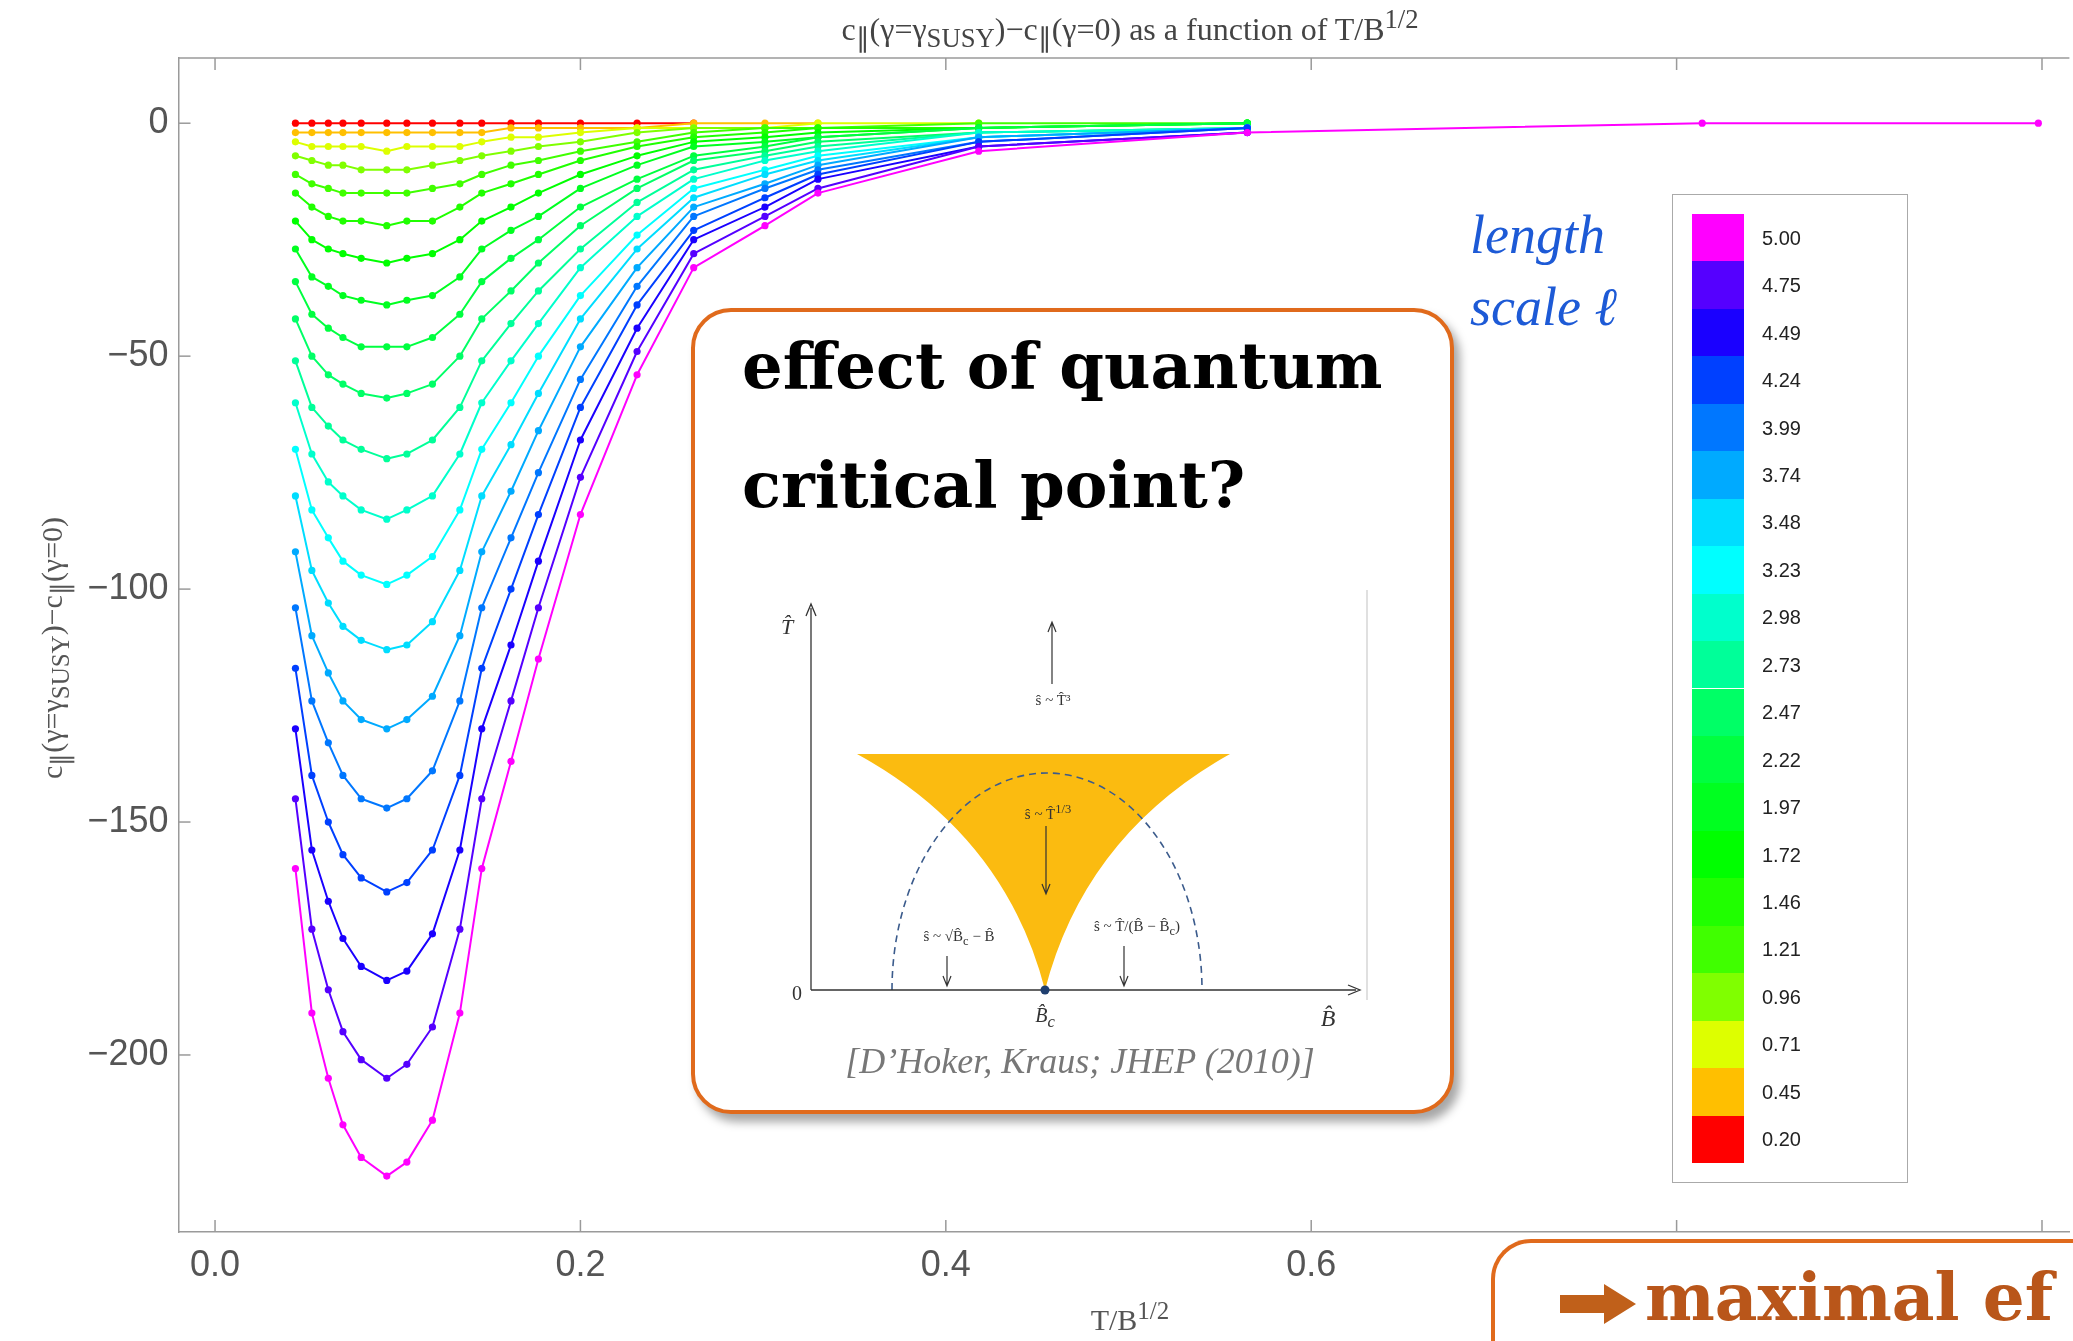  Describe the element at coordinates (1781, 380) in the screenshot. I see `legend-label: 4.24` at that location.